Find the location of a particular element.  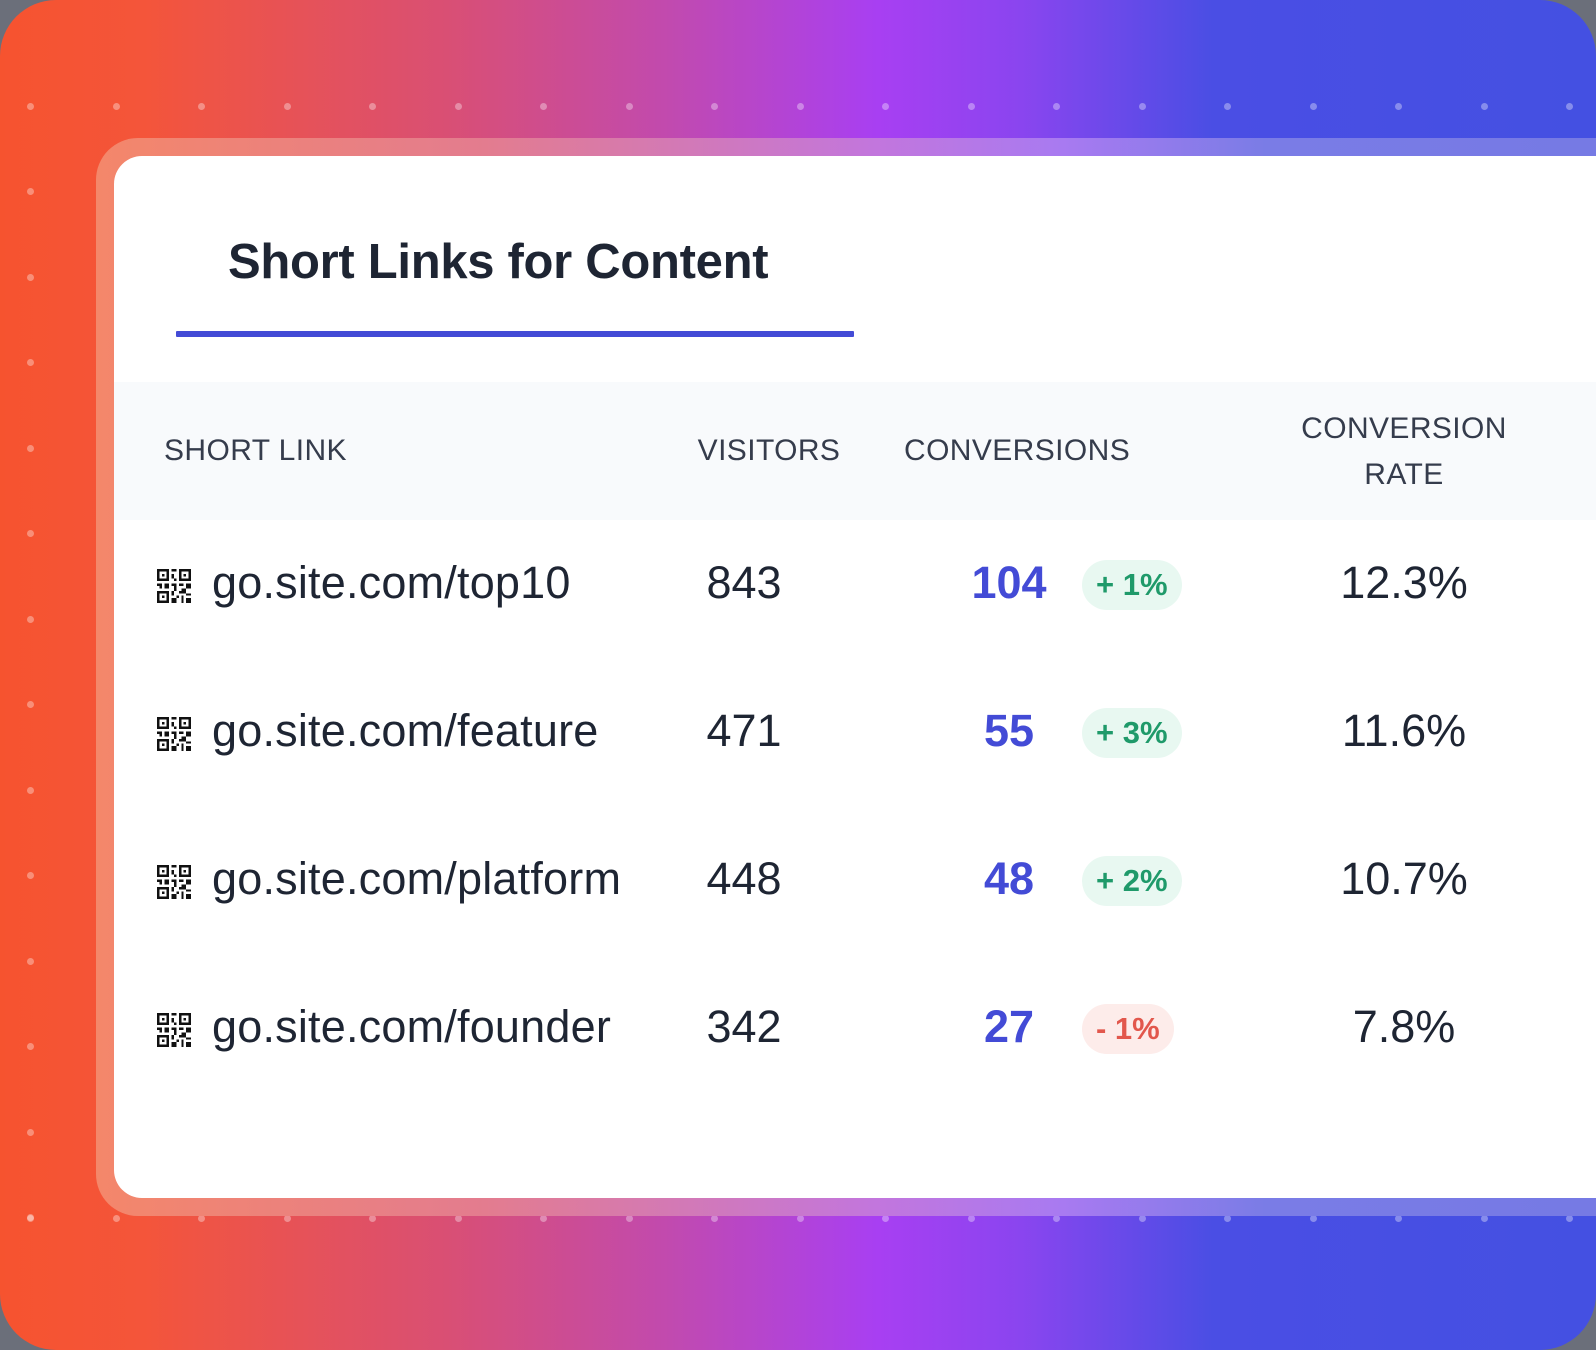

column-header-visitors: VISITORS is located at coordinates (769, 450).